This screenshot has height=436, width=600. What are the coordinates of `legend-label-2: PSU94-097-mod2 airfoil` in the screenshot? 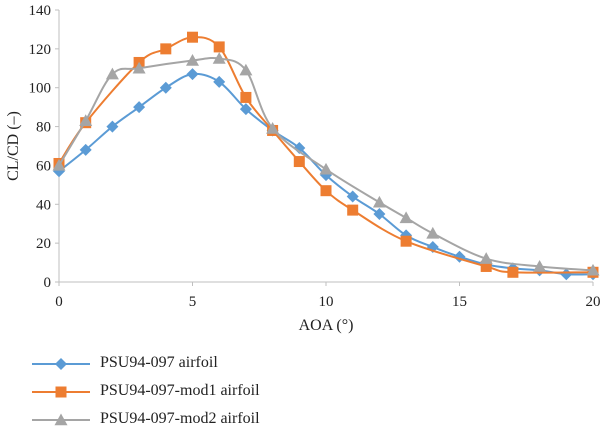 It's located at (180, 419).